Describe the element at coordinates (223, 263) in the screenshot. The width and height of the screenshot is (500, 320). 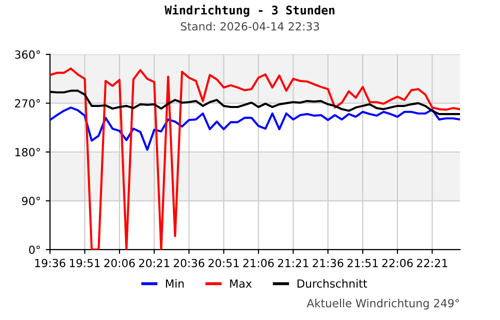
I see `x-tick-label: 20:51` at that location.